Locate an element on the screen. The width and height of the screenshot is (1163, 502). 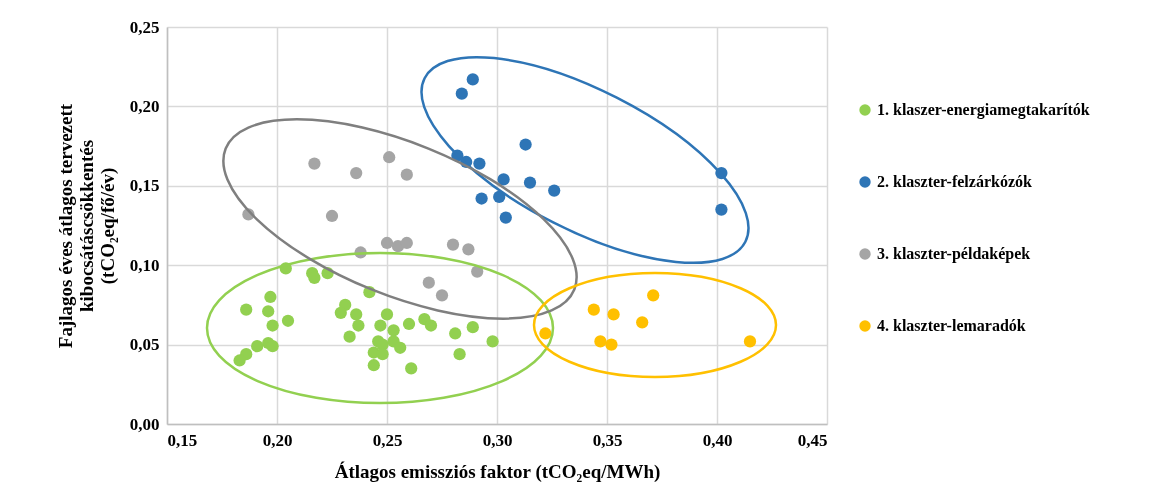
x-tick-label: 0,20 is located at coordinates (277, 440).